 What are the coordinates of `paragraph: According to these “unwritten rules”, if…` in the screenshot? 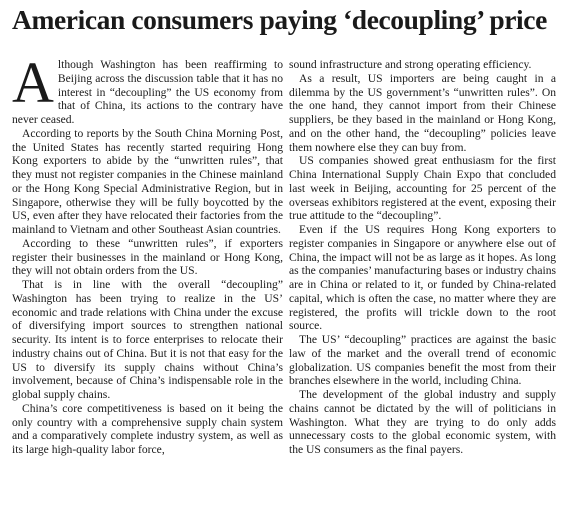 It's located at (147, 257).